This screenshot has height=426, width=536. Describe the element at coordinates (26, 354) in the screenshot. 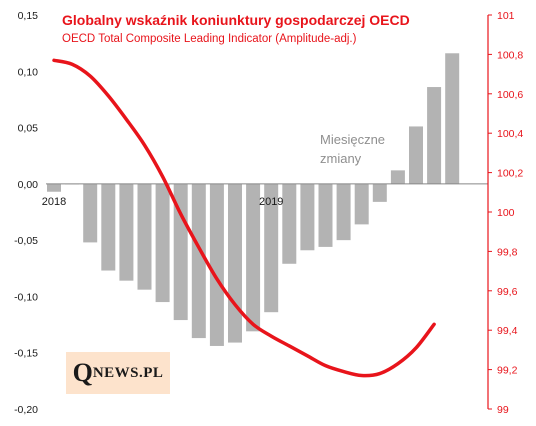

I see `left-tick-label: -0,15` at that location.